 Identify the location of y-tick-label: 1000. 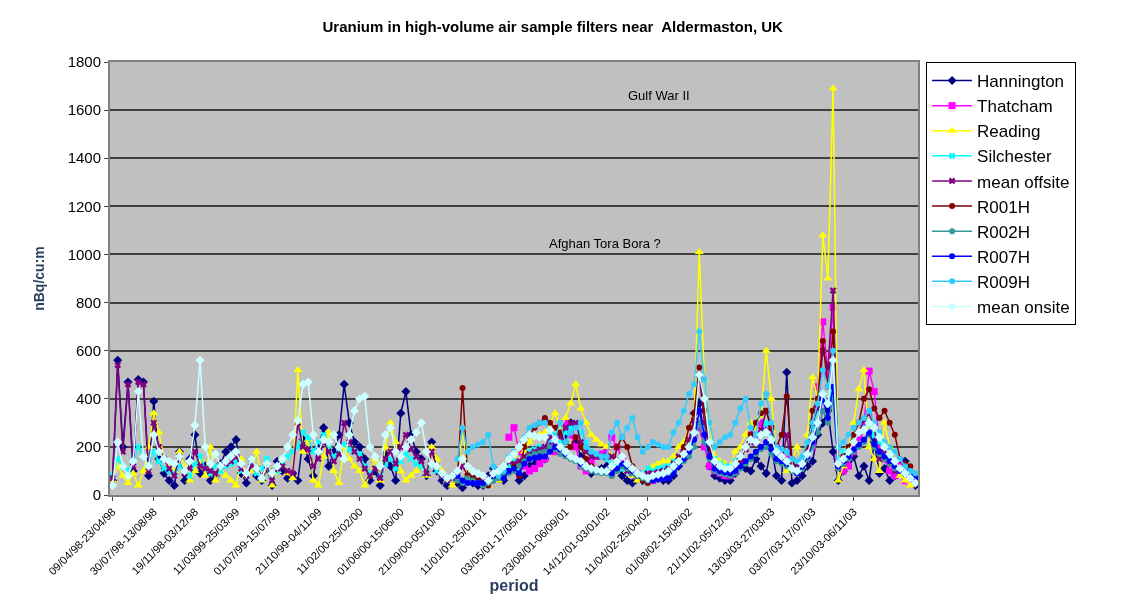
(84, 254).